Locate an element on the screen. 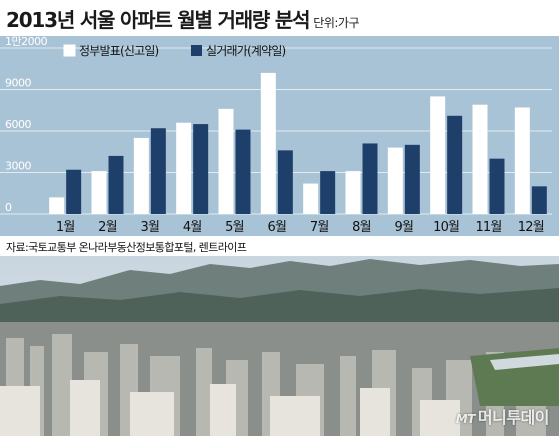  x-tick-label: 5월 is located at coordinates (234, 227).